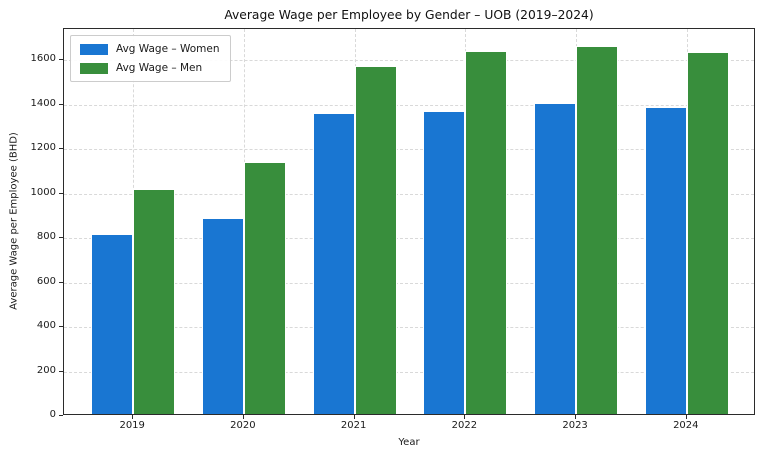 The width and height of the screenshot is (768, 461). What do you see at coordinates (243, 425) in the screenshot?
I see `x-tick-label: 2020` at bounding box center [243, 425].